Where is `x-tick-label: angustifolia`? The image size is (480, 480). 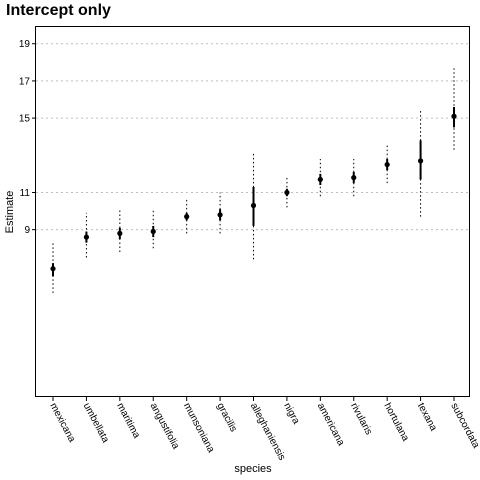 x-tick-label: angustifolia is located at coordinates (165, 426).